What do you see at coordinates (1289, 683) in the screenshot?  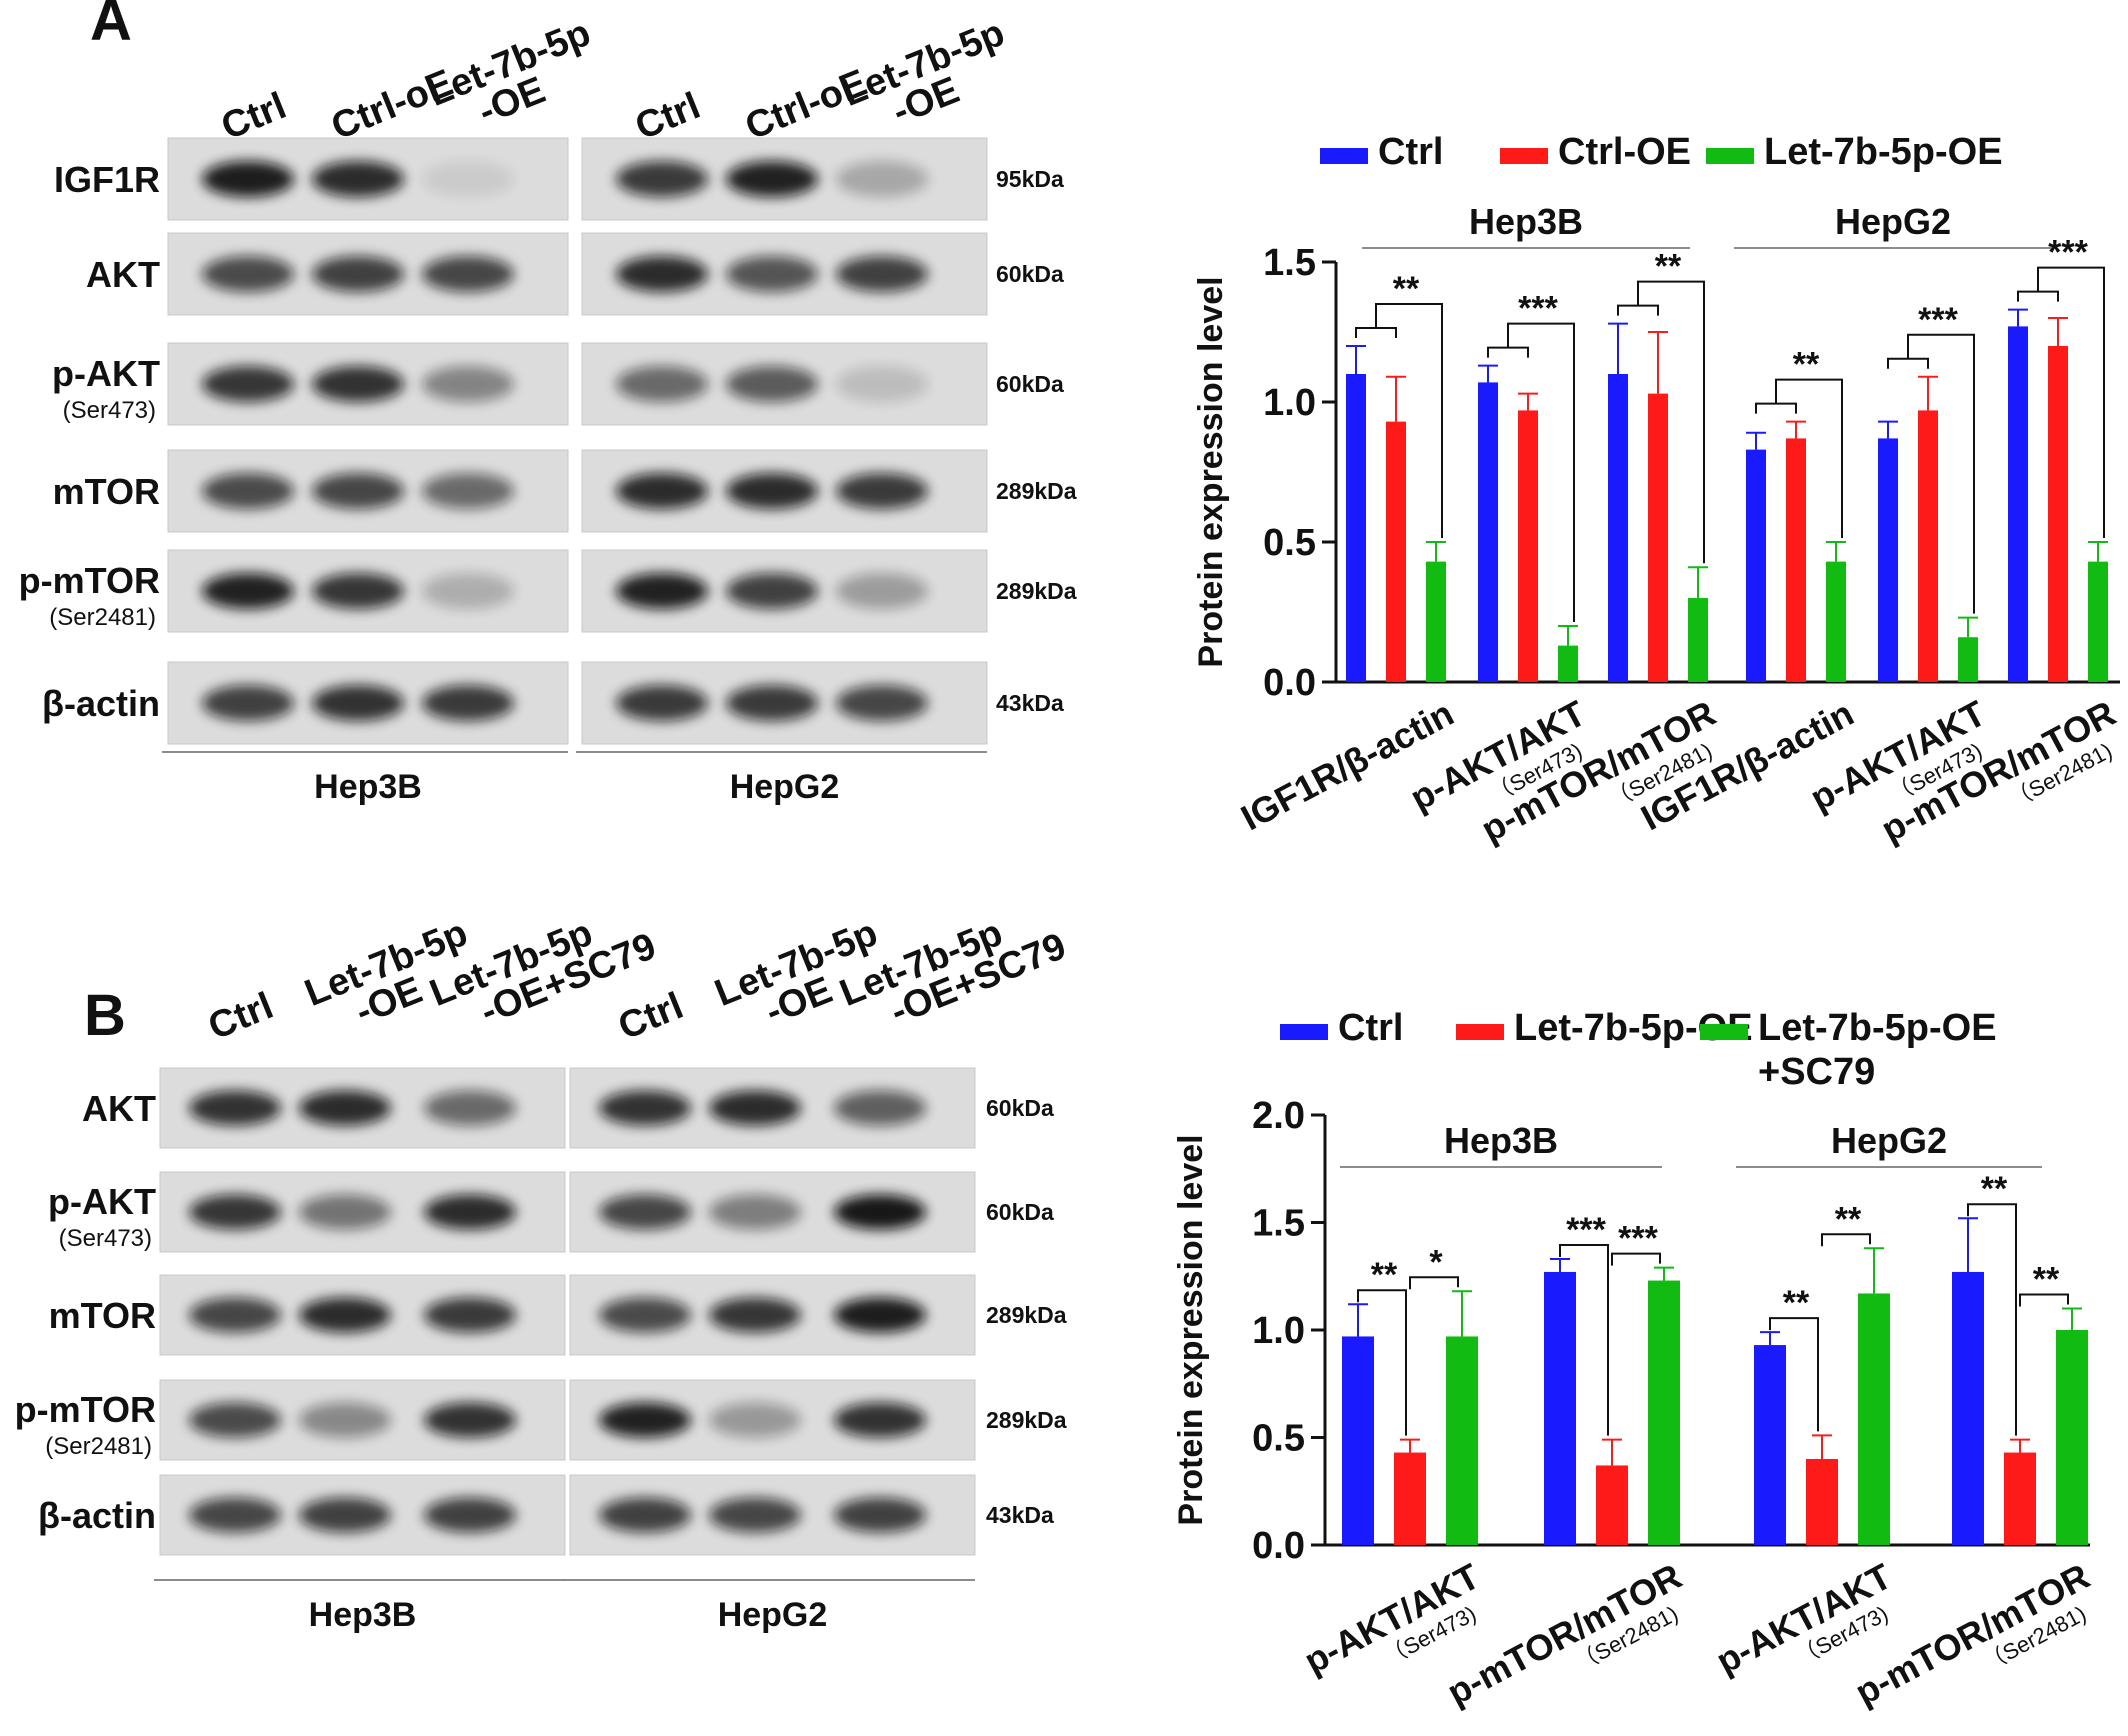 I see `y-tick-label: 0.0` at bounding box center [1289, 683].